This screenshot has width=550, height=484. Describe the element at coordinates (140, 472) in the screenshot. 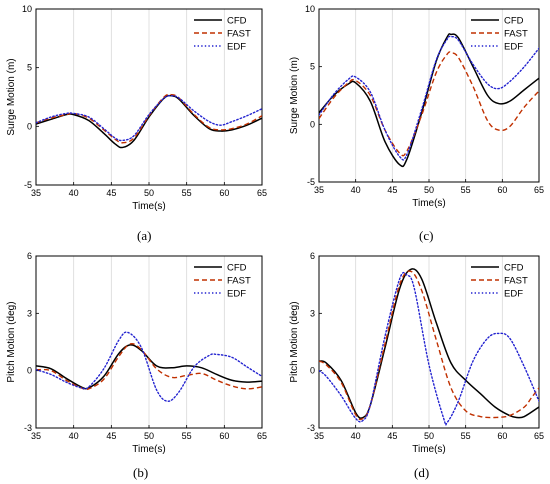

I see `panel-label: (b)` at that location.